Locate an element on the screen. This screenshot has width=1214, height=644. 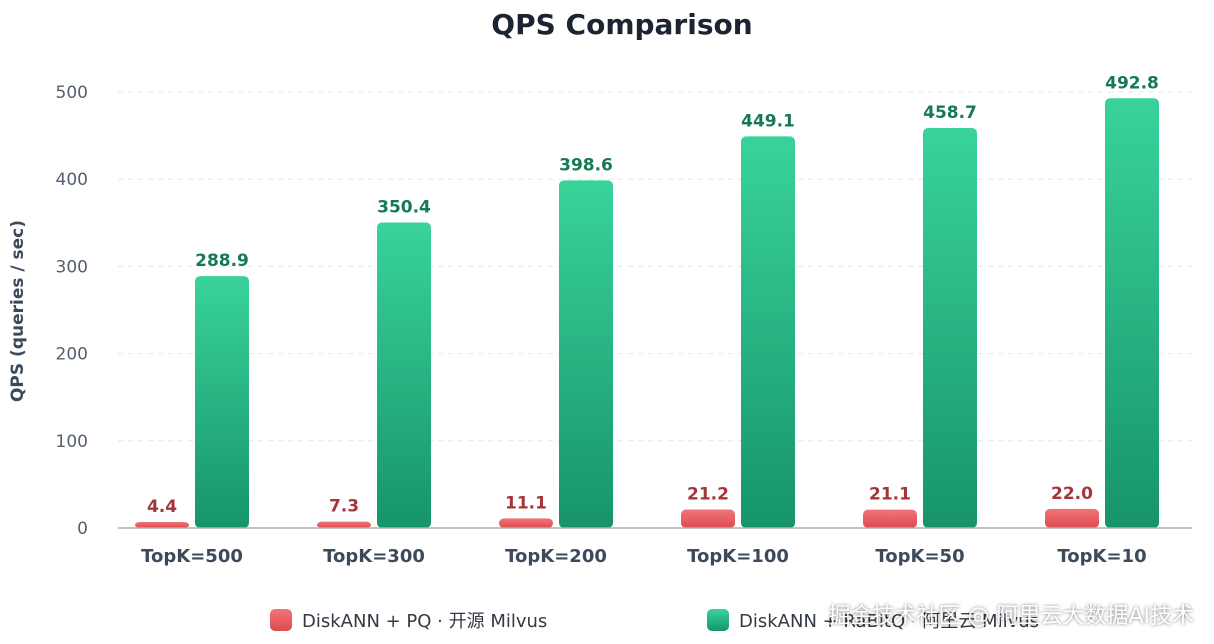
value-label-rabitq-topk-50: 458.7 is located at coordinates (950, 113).